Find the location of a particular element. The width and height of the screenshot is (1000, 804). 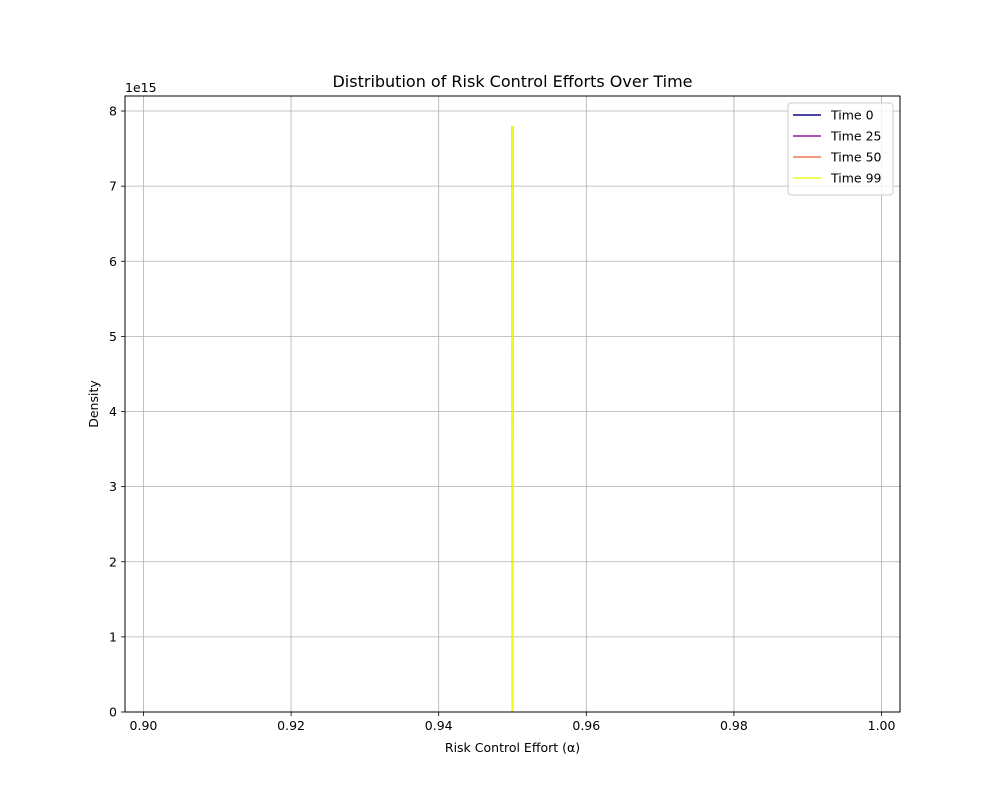

x-tick-label: 0.92 is located at coordinates (291, 725).